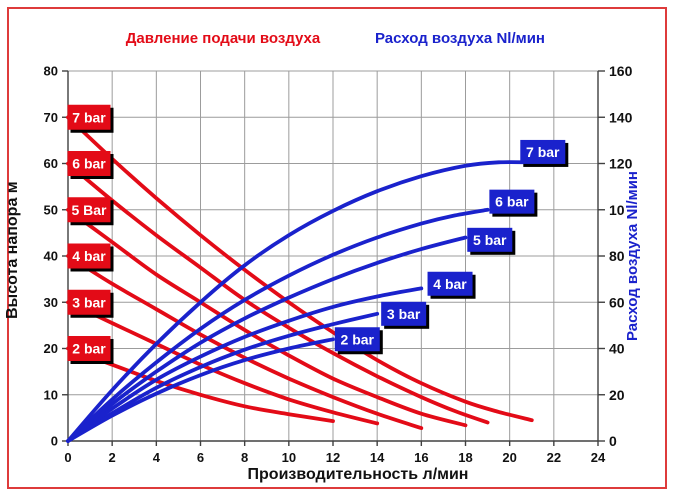 The image size is (678, 500). Describe the element at coordinates (460, 38) in the screenshot. I see `title-air-consumption: Расход воздуха Nl/мин` at that location.